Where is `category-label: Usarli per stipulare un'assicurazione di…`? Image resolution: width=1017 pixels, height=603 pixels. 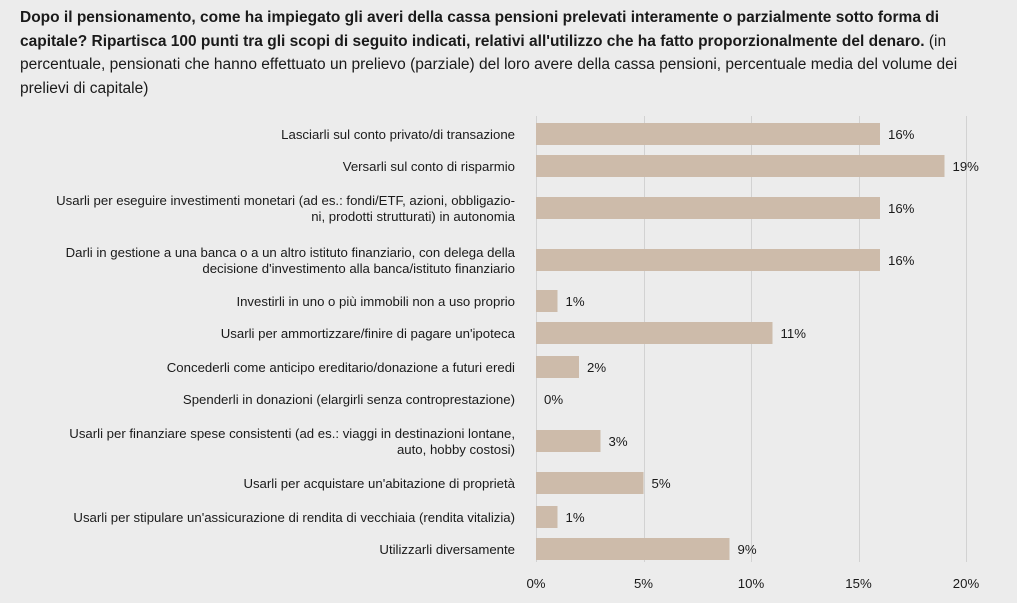
category-label: Usarli per stipulare un'assicurazione di… is located at coordinates (294, 517).